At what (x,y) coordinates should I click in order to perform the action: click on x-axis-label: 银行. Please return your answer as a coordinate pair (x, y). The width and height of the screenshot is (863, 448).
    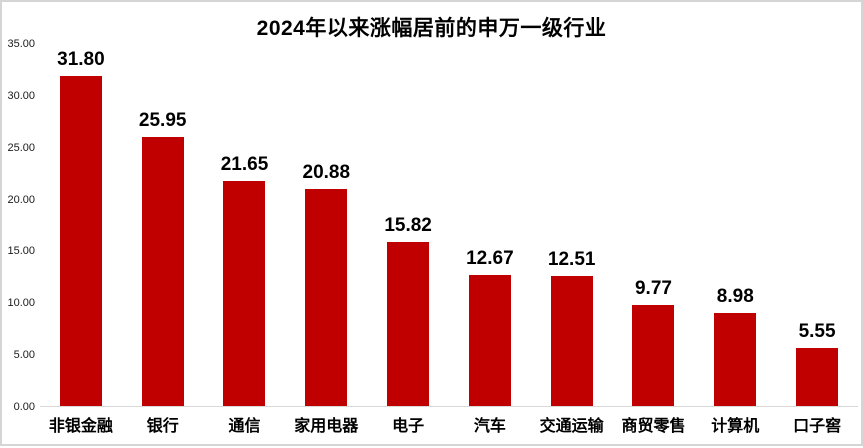
    Looking at the image, I should click on (162, 426).